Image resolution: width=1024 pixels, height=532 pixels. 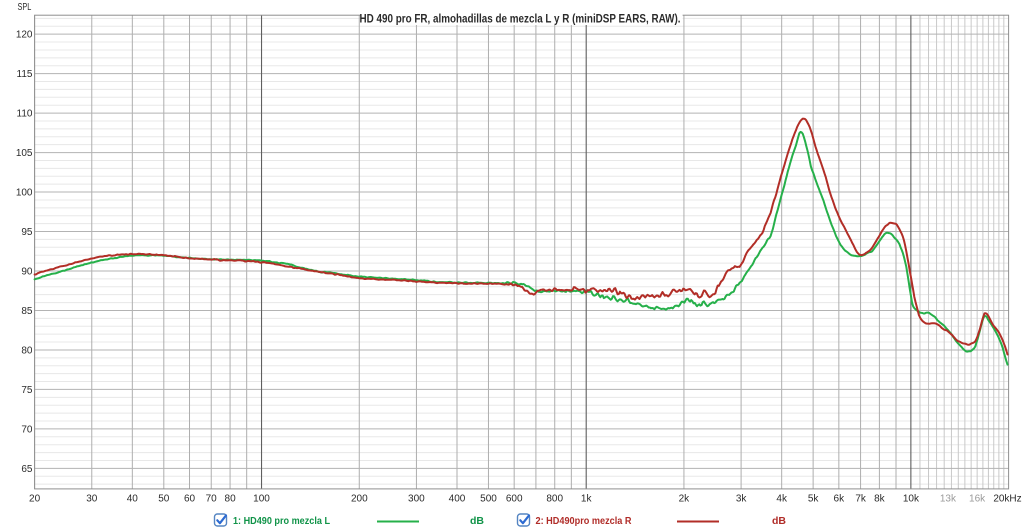 I want to click on svg-text: 20, so click(x=35, y=499).